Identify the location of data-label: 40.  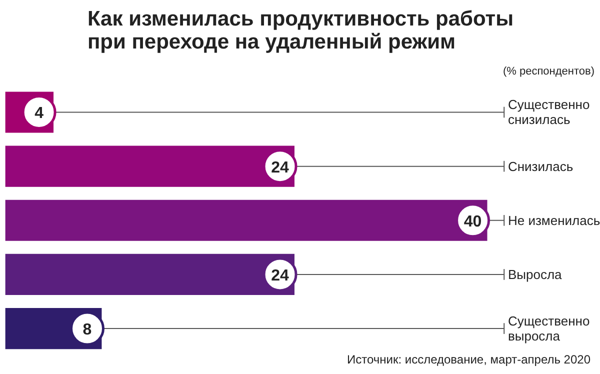
(473, 221).